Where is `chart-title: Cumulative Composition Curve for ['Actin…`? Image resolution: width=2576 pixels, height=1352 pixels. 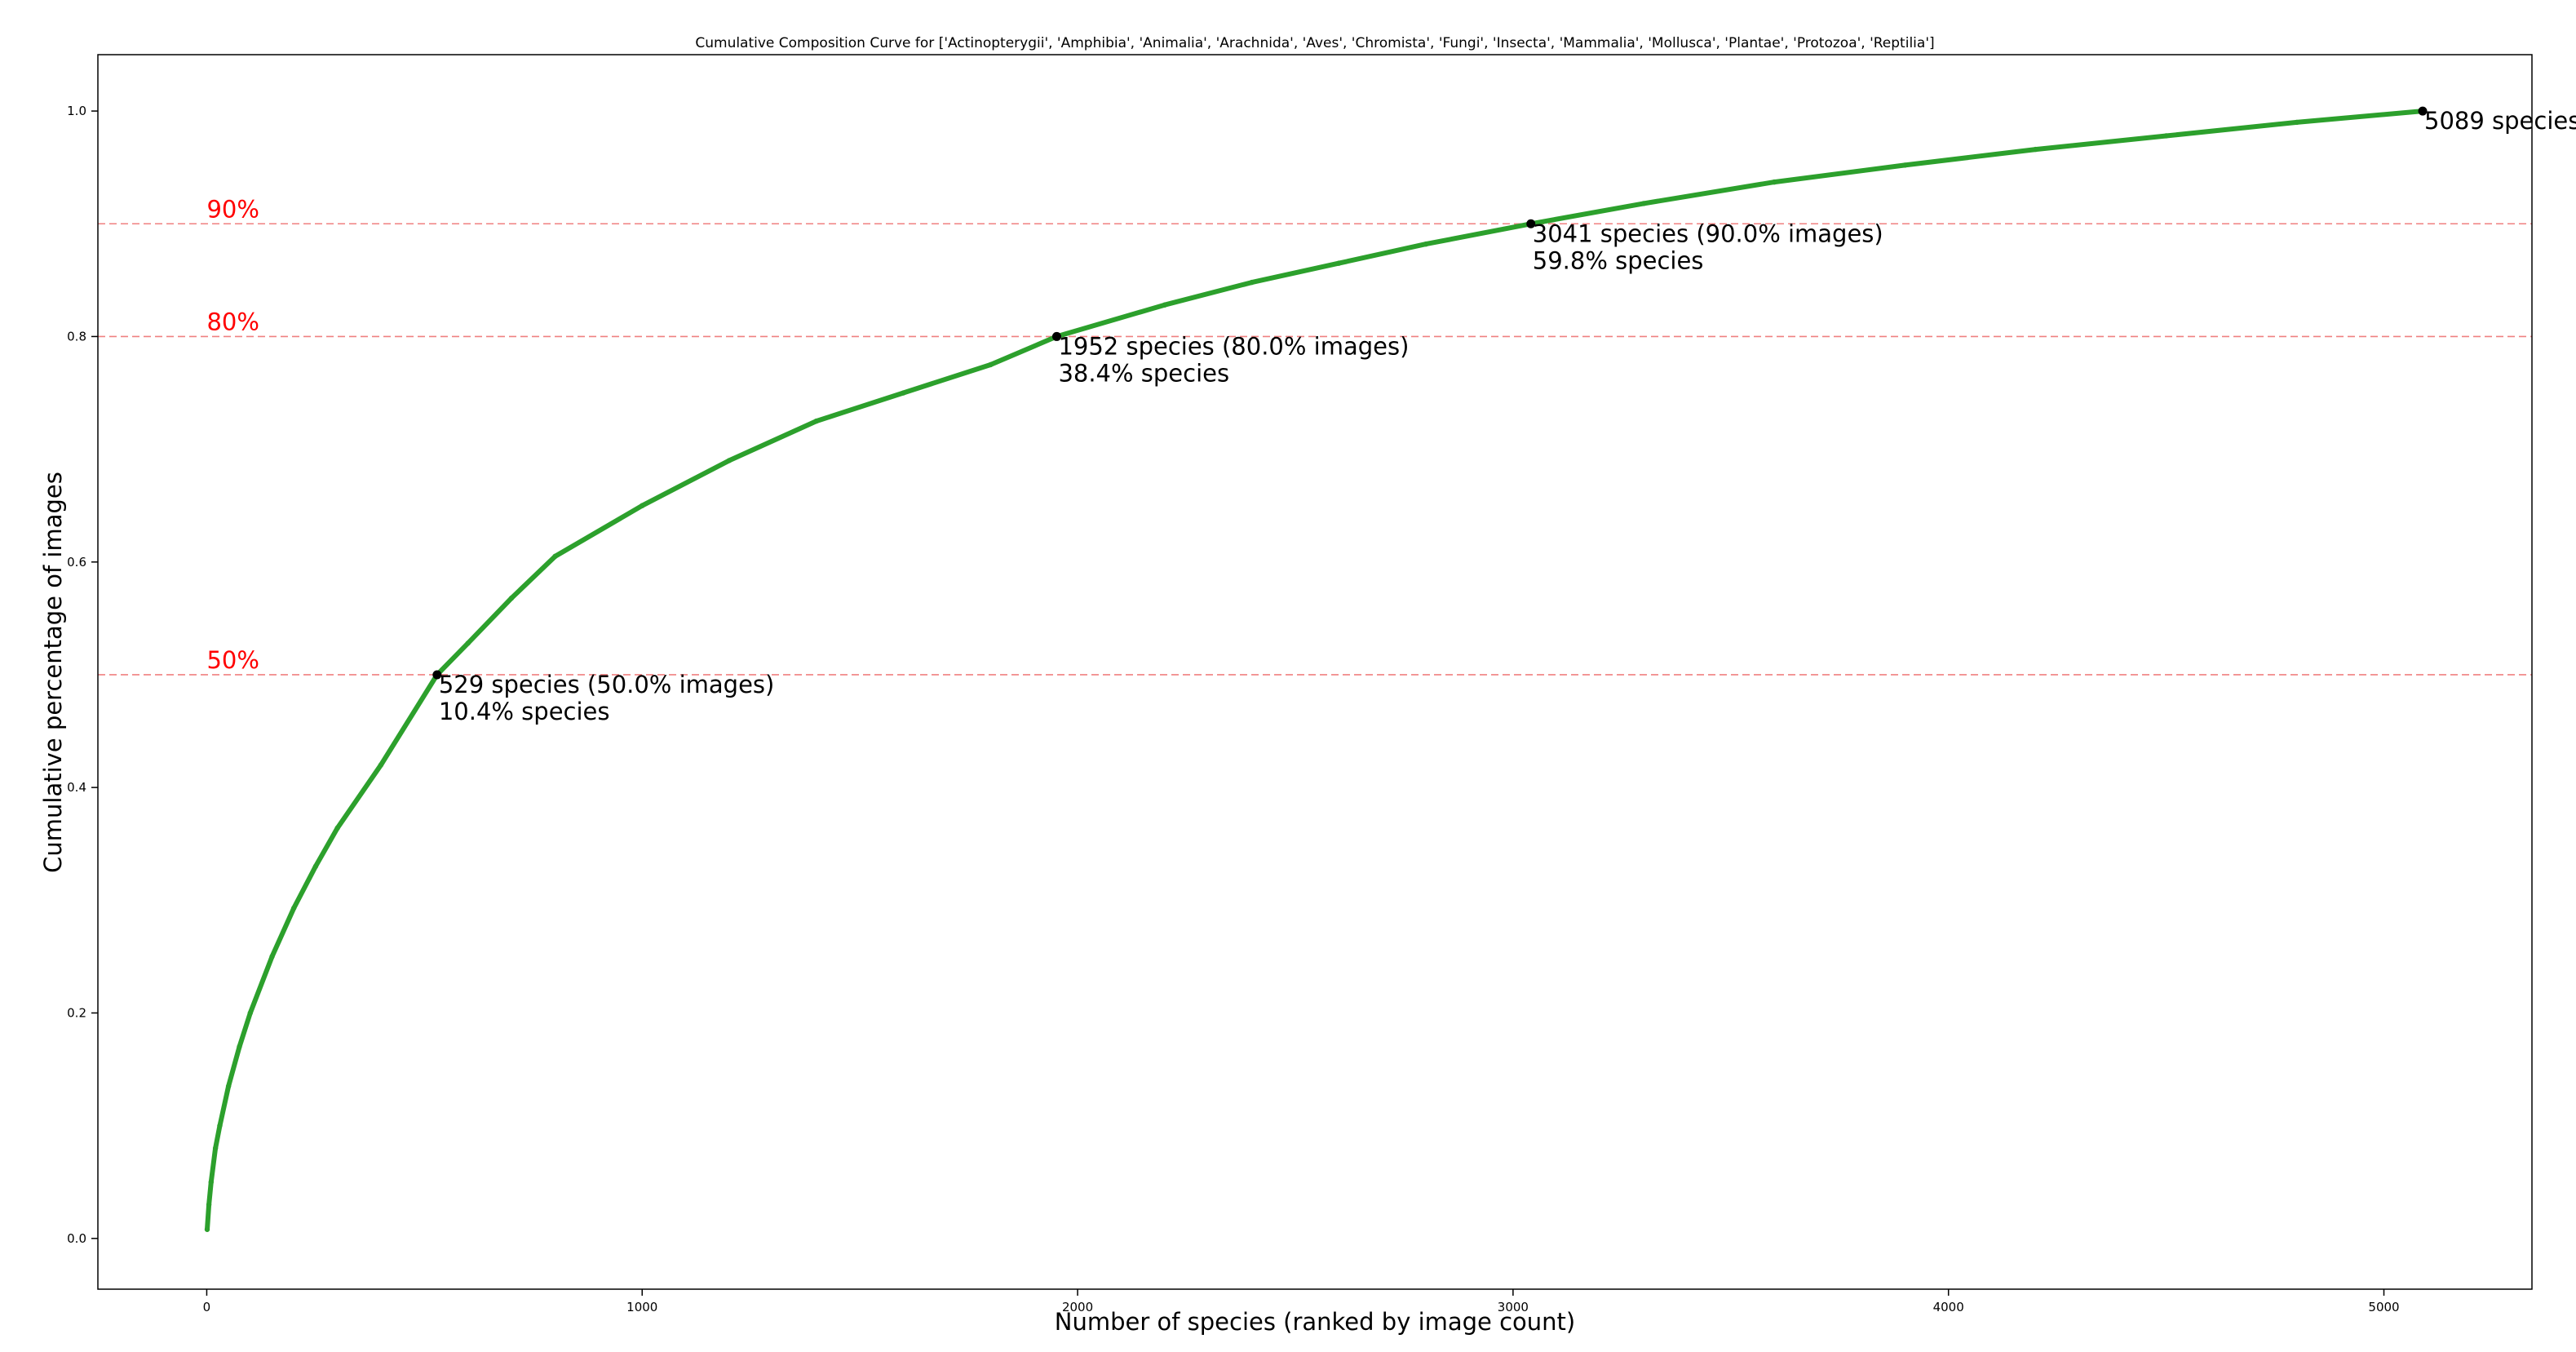 chart-title: Cumulative Composition Curve for ['Actin… is located at coordinates (1314, 43).